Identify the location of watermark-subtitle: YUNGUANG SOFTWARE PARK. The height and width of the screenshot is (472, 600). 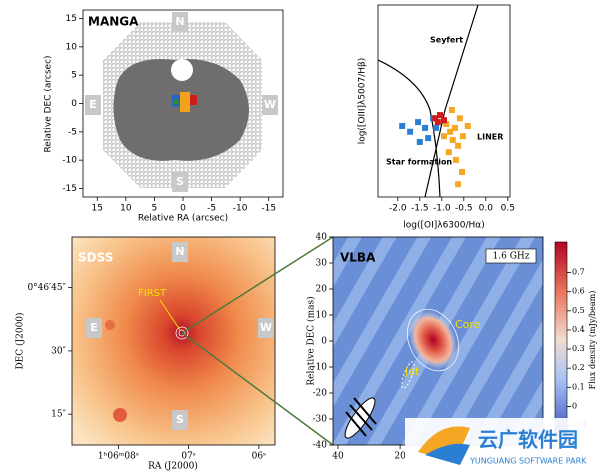
(528, 461).